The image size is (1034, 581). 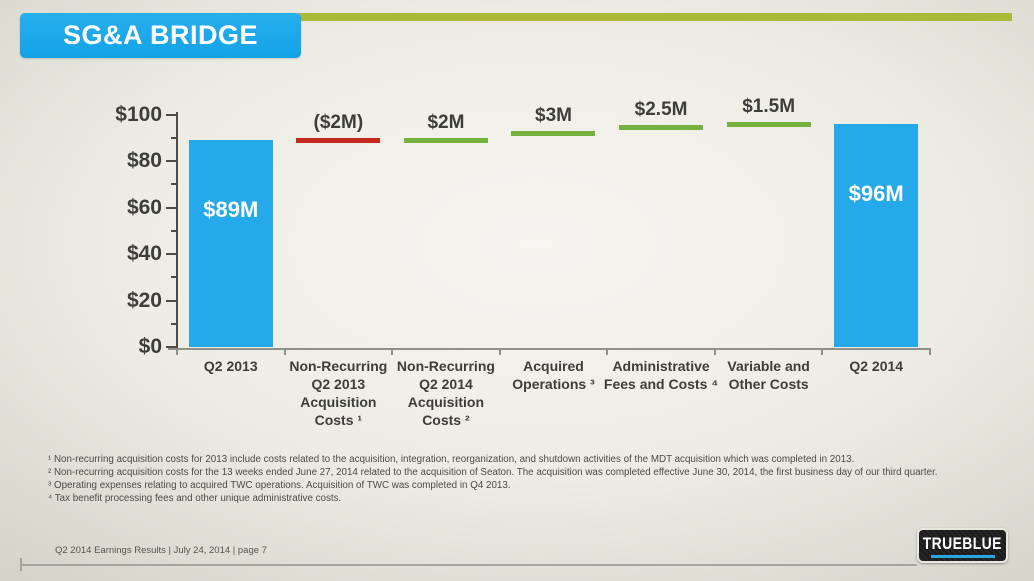 What do you see at coordinates (150, 346) in the screenshot?
I see `y-axis-tick-label: $0` at bounding box center [150, 346].